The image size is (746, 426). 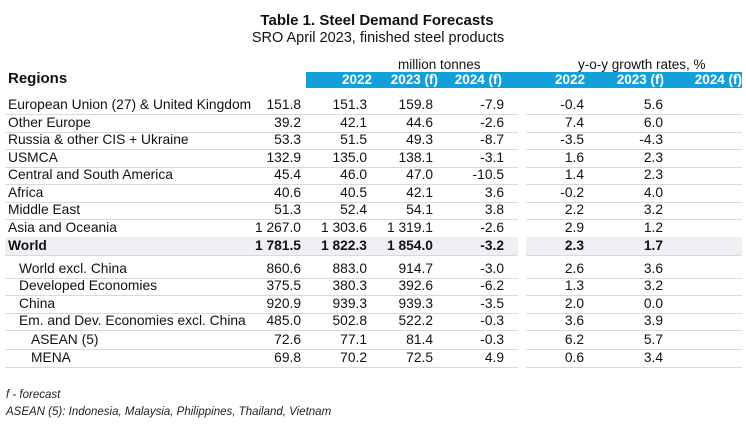 I want to click on cell-value: 2.0, so click(x=574, y=303).